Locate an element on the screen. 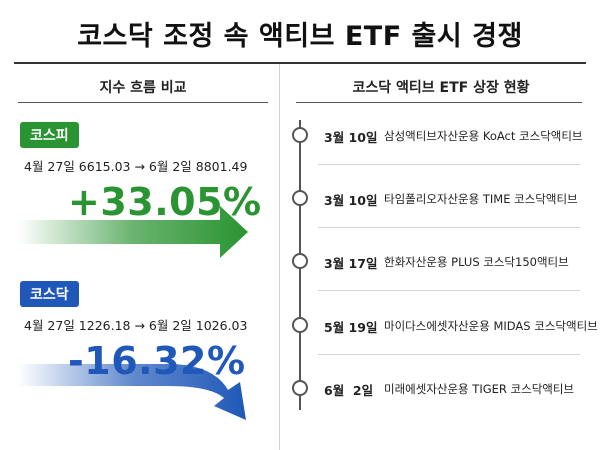  timeline-etf-name: 마이다스에셋자산운용 MIDAS 코스닥액티브 is located at coordinates (491, 326).